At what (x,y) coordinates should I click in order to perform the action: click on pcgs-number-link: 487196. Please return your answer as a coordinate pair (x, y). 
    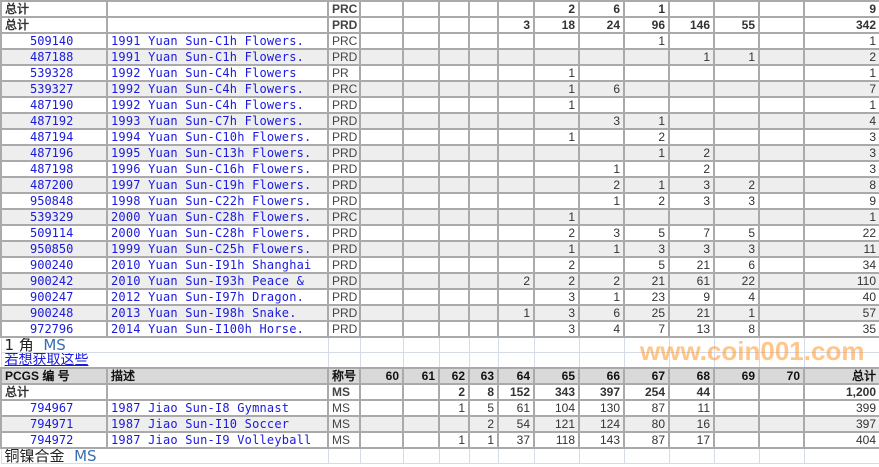
    Looking at the image, I should click on (54, 153).